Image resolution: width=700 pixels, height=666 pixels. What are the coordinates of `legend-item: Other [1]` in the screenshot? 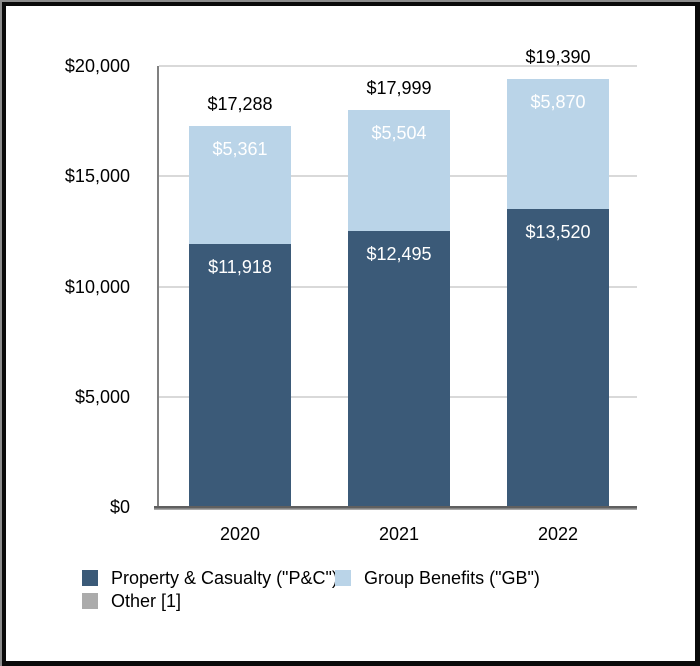 It's located at (208, 600).